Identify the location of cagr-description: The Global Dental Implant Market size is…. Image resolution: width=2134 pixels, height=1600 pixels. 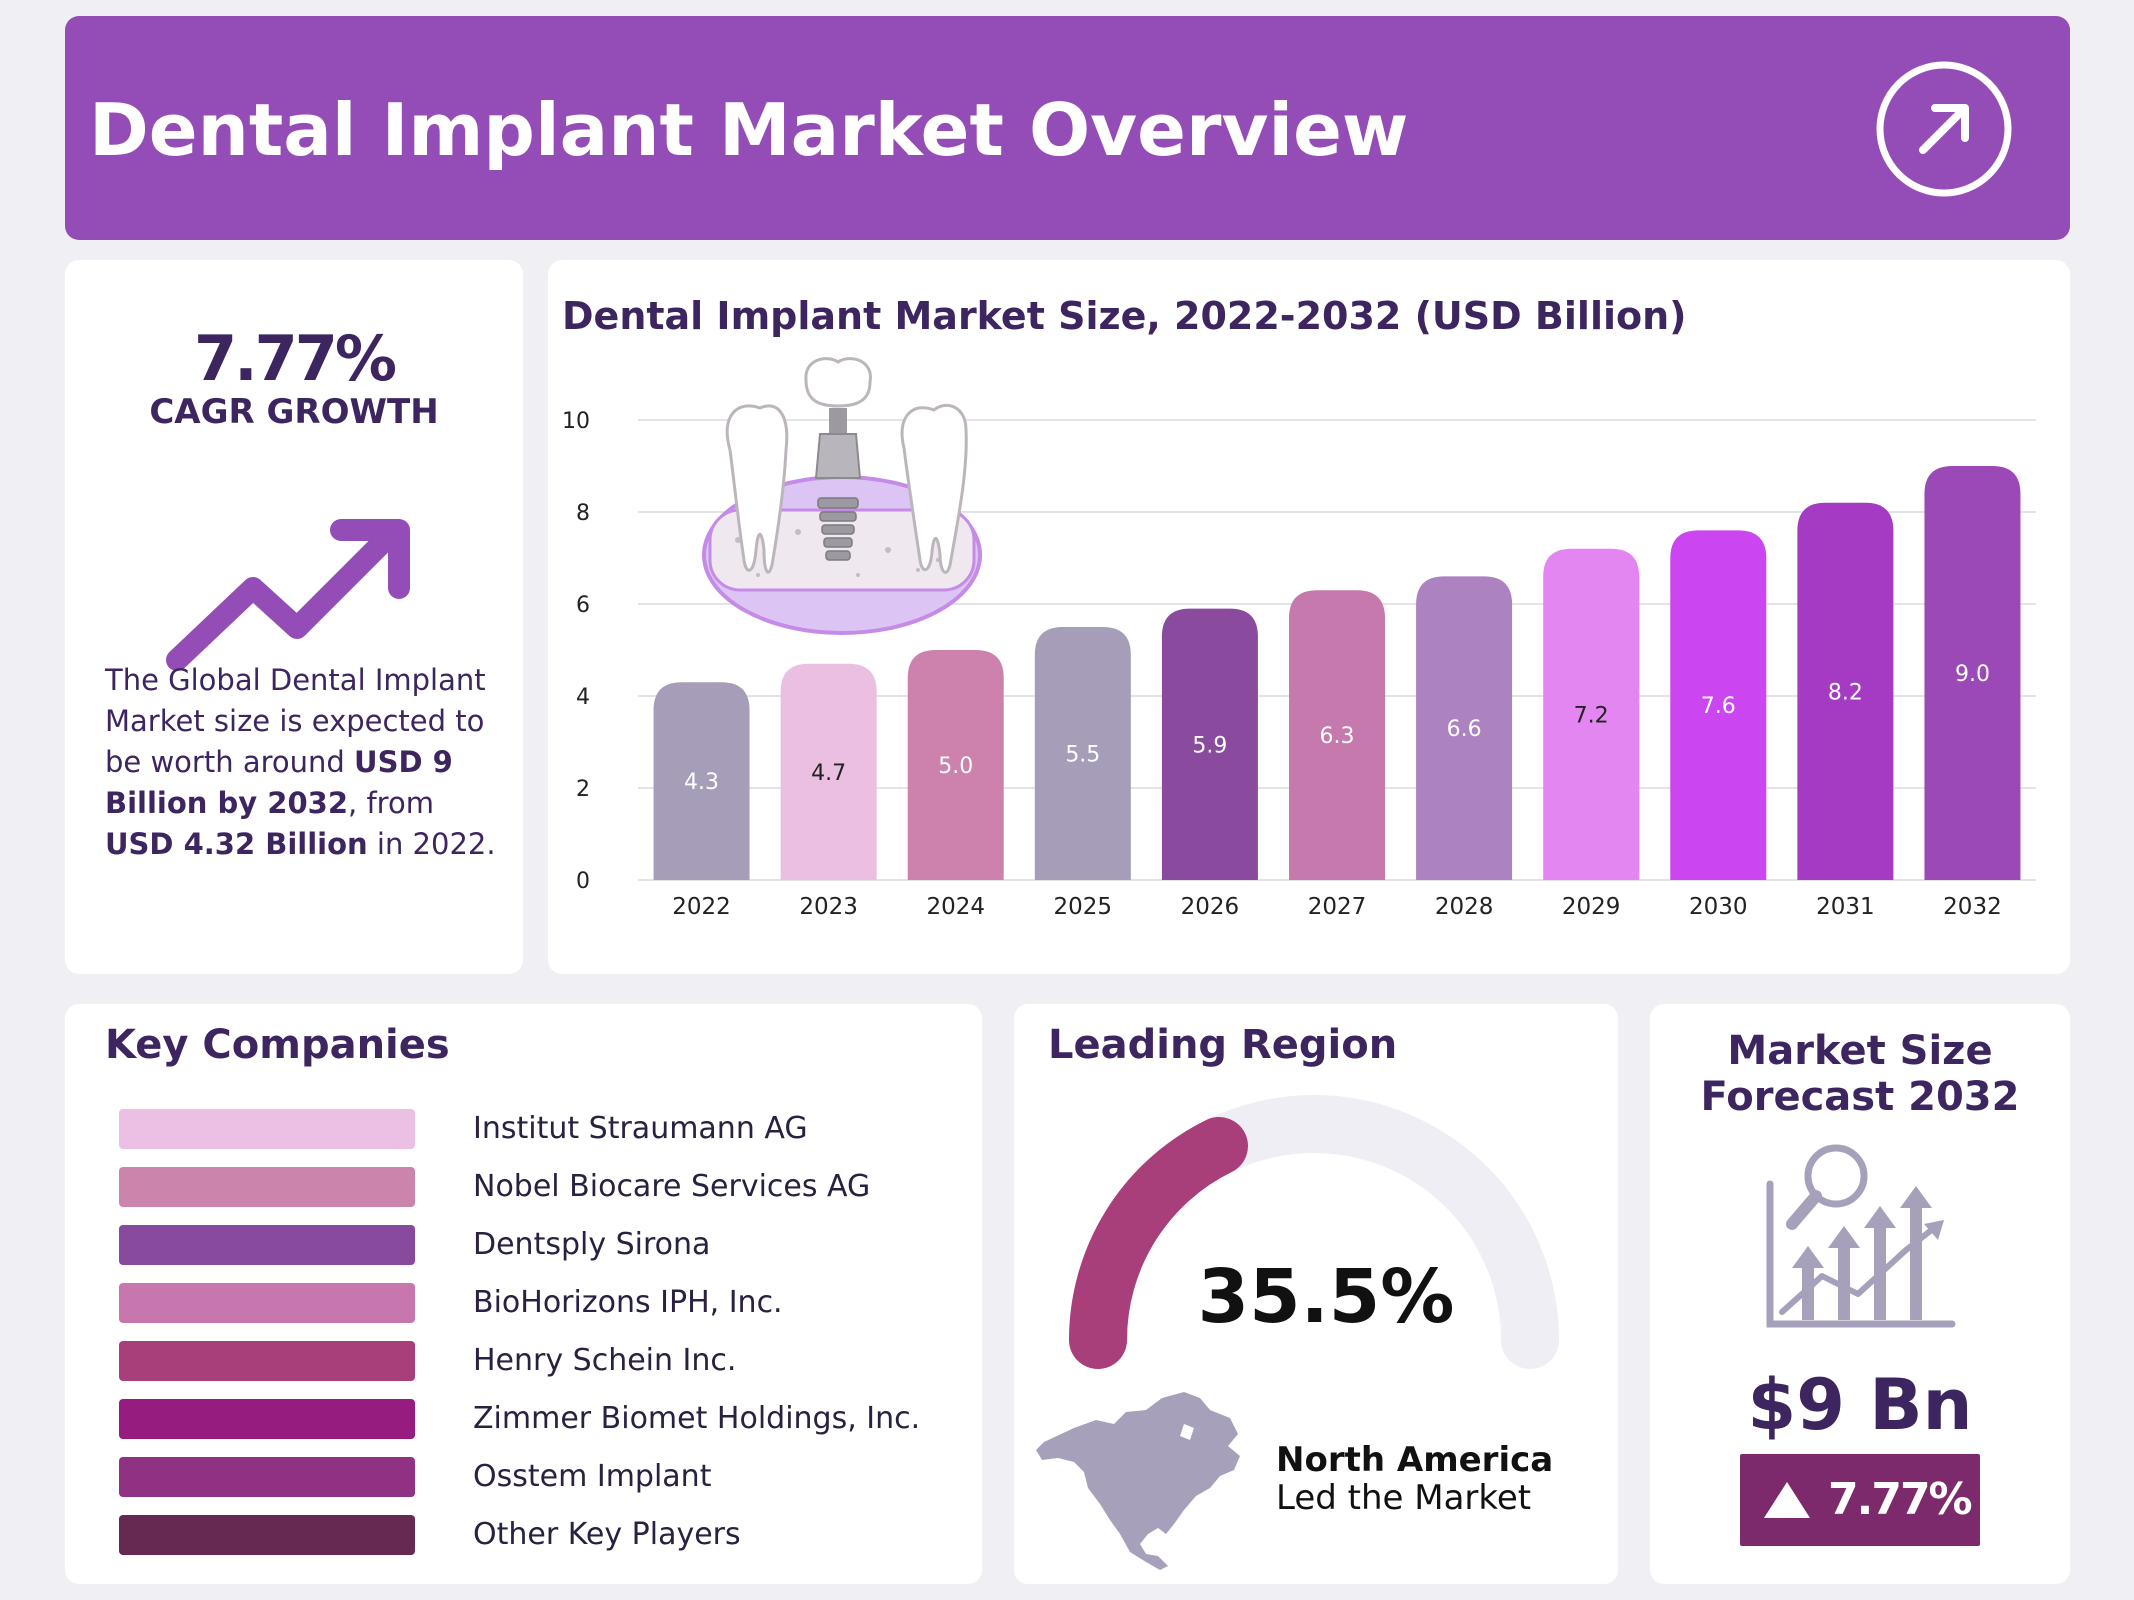
(300, 762).